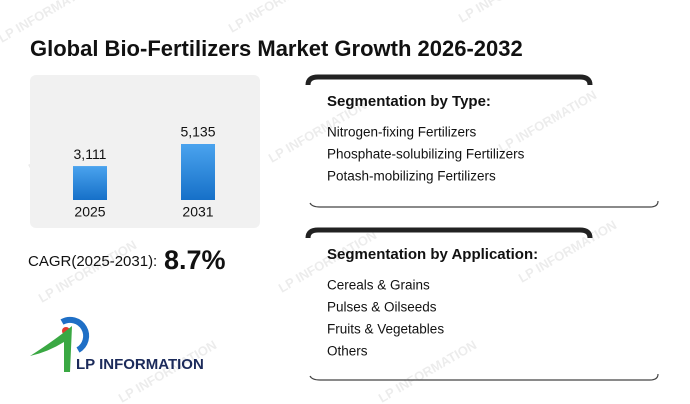 The height and width of the screenshot is (404, 690). I want to click on segment-item: Others, so click(347, 351).